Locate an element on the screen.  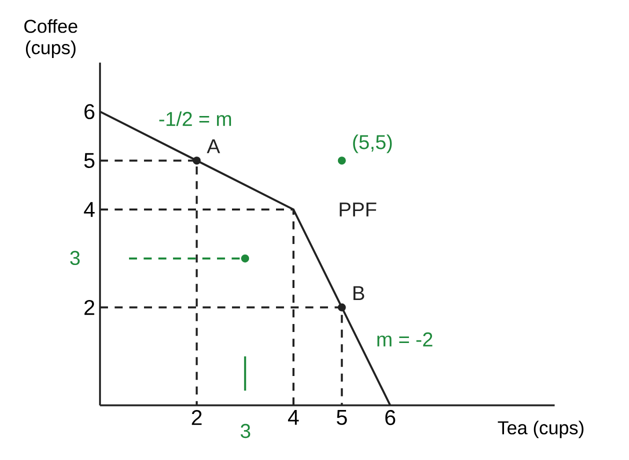
x-tick-label: 6 is located at coordinates (390, 418).